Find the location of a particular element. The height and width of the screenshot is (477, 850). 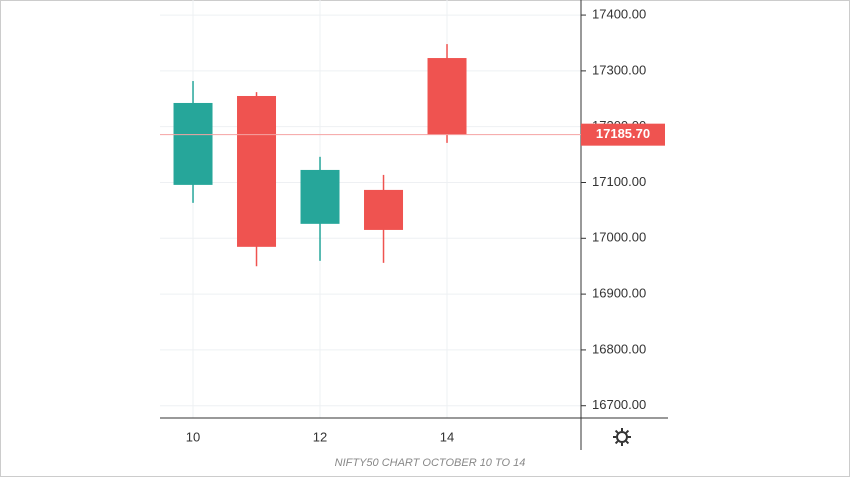

last-price-tag is located at coordinates (623, 134).